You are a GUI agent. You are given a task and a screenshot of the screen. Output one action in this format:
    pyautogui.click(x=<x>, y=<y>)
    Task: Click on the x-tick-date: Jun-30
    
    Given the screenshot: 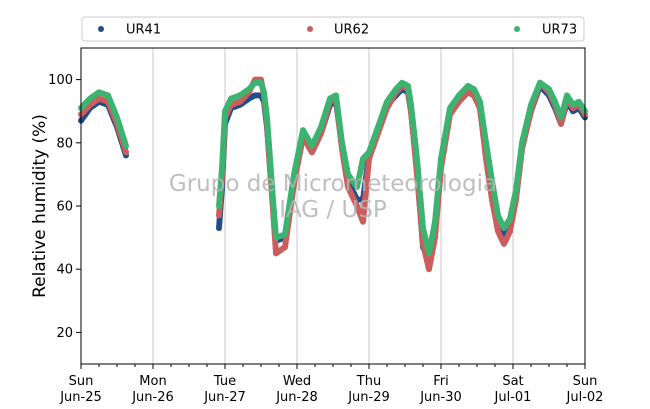 What is the action you would take?
    pyautogui.click(x=440, y=397)
    